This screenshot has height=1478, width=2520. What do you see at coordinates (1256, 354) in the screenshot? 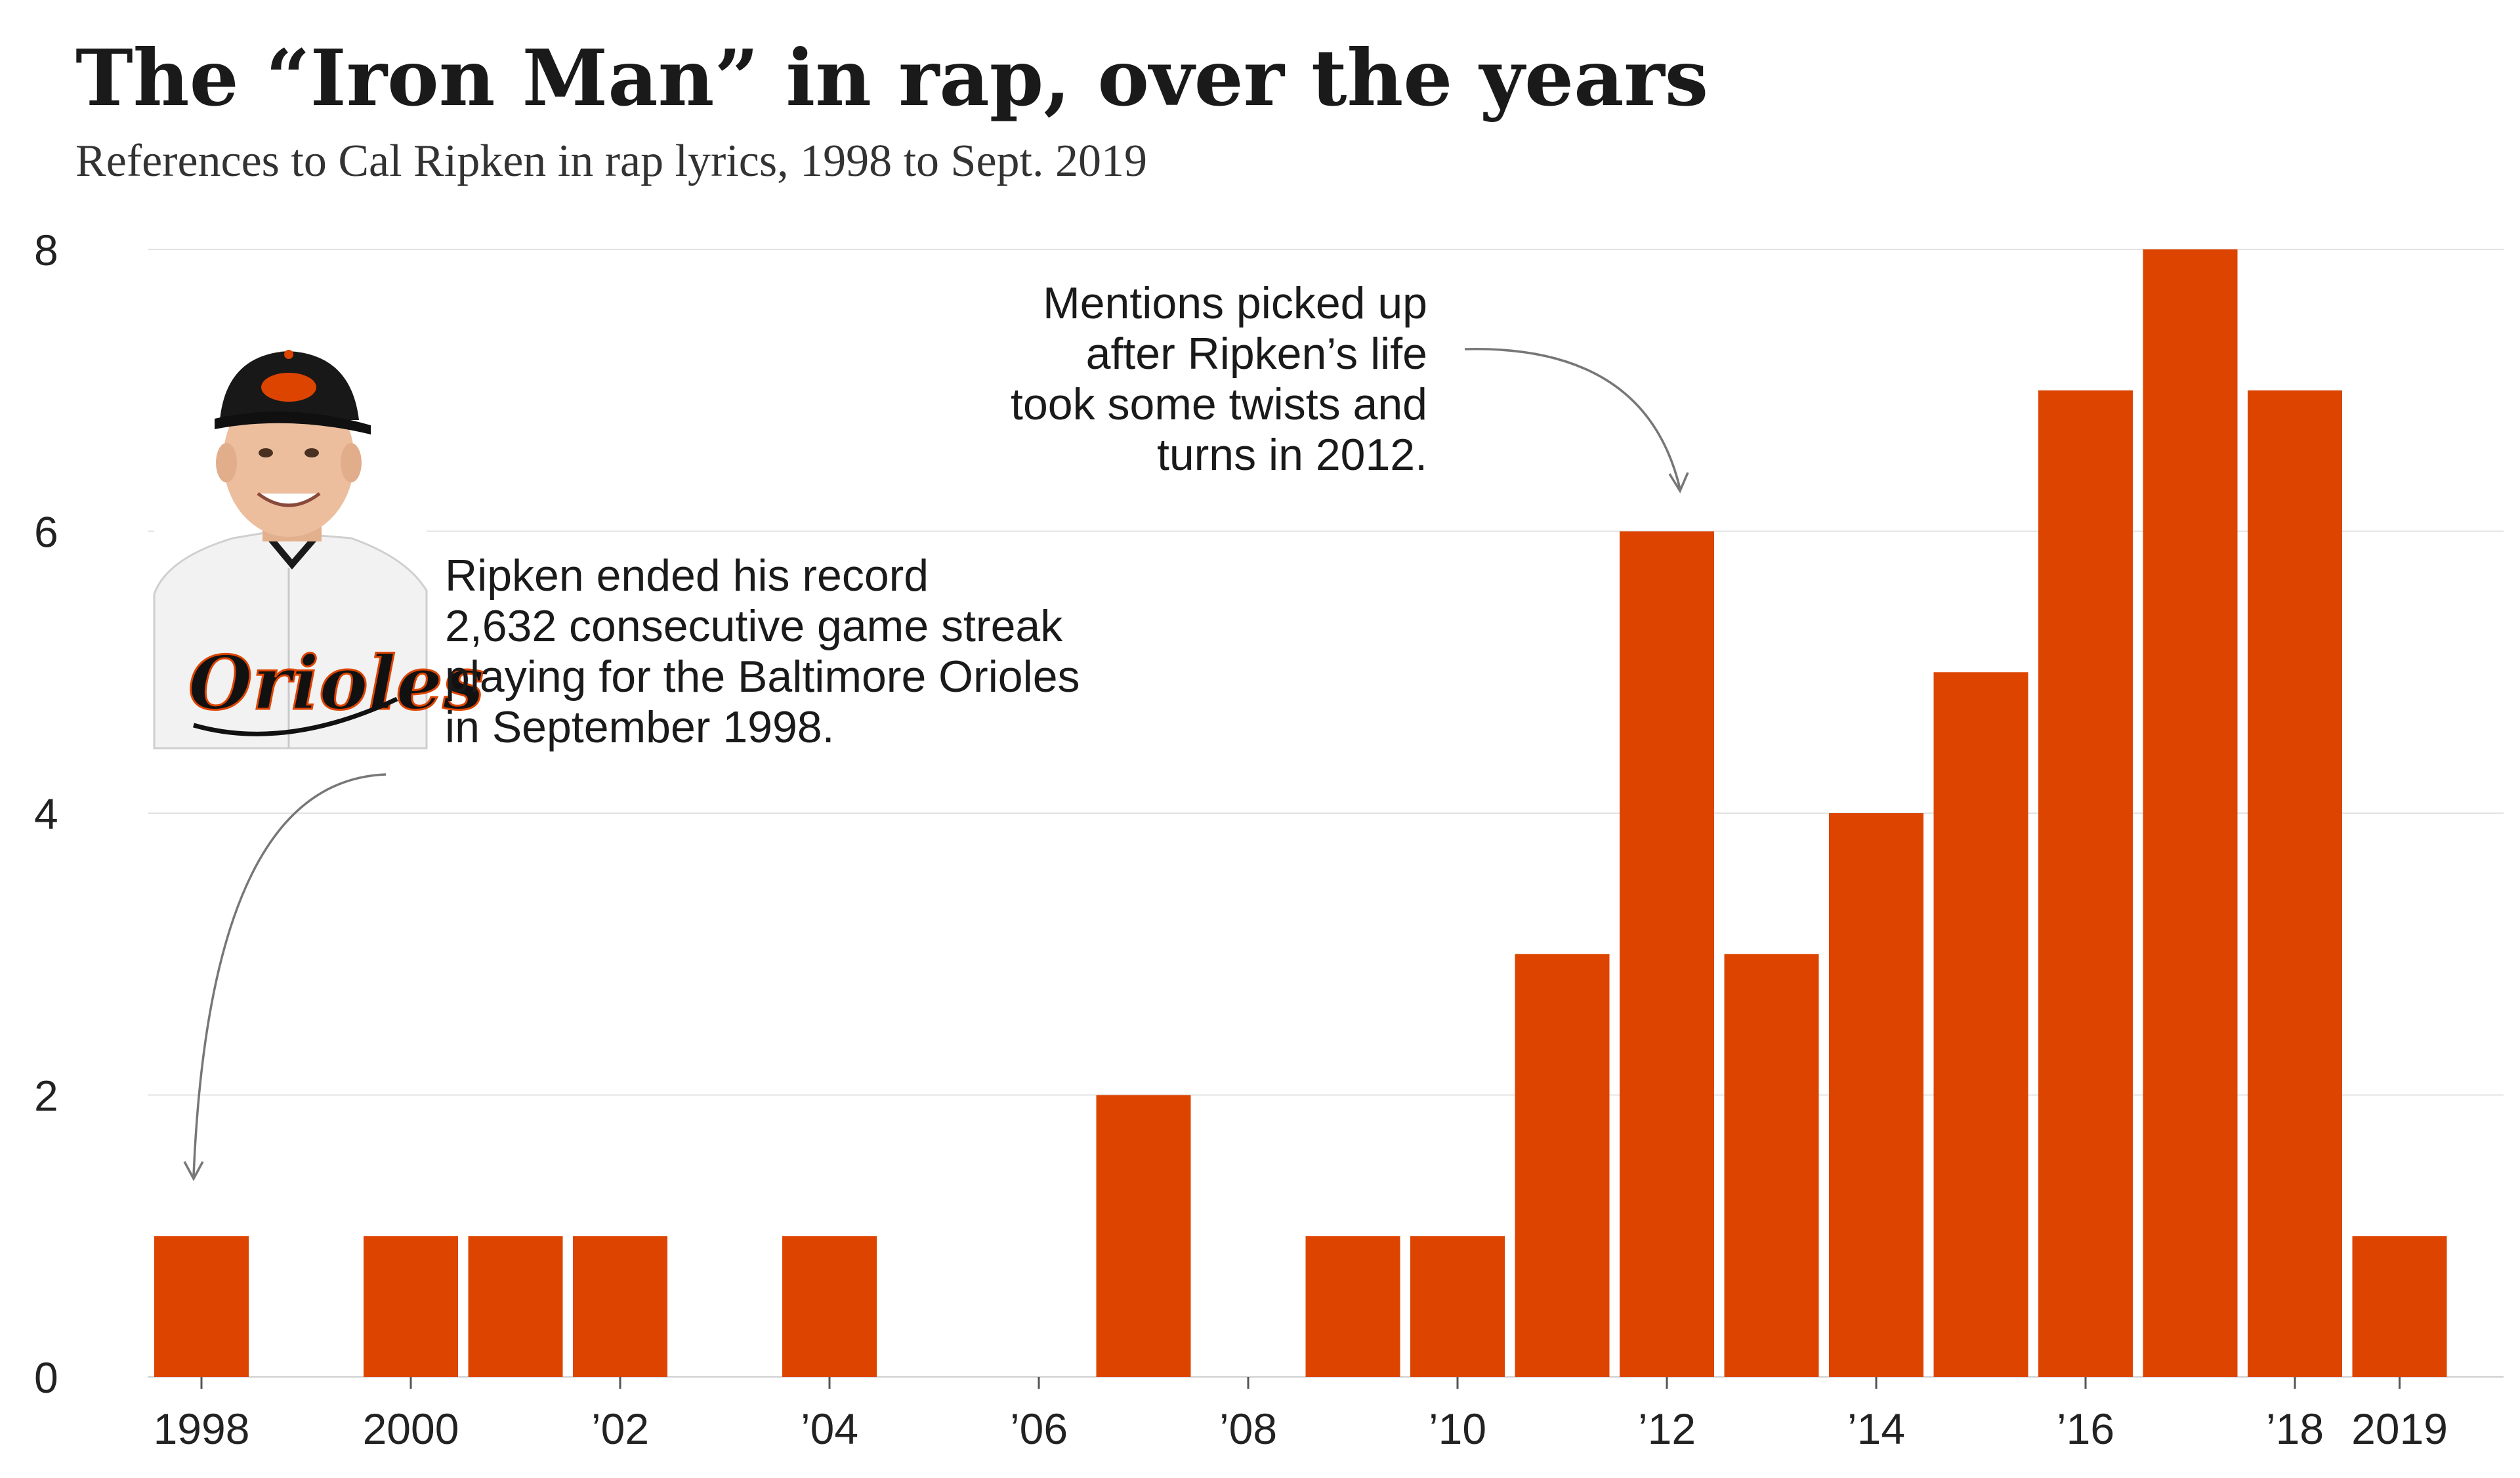
I see `twists-annotation-line: after Ripken’s life` at bounding box center [1256, 354].